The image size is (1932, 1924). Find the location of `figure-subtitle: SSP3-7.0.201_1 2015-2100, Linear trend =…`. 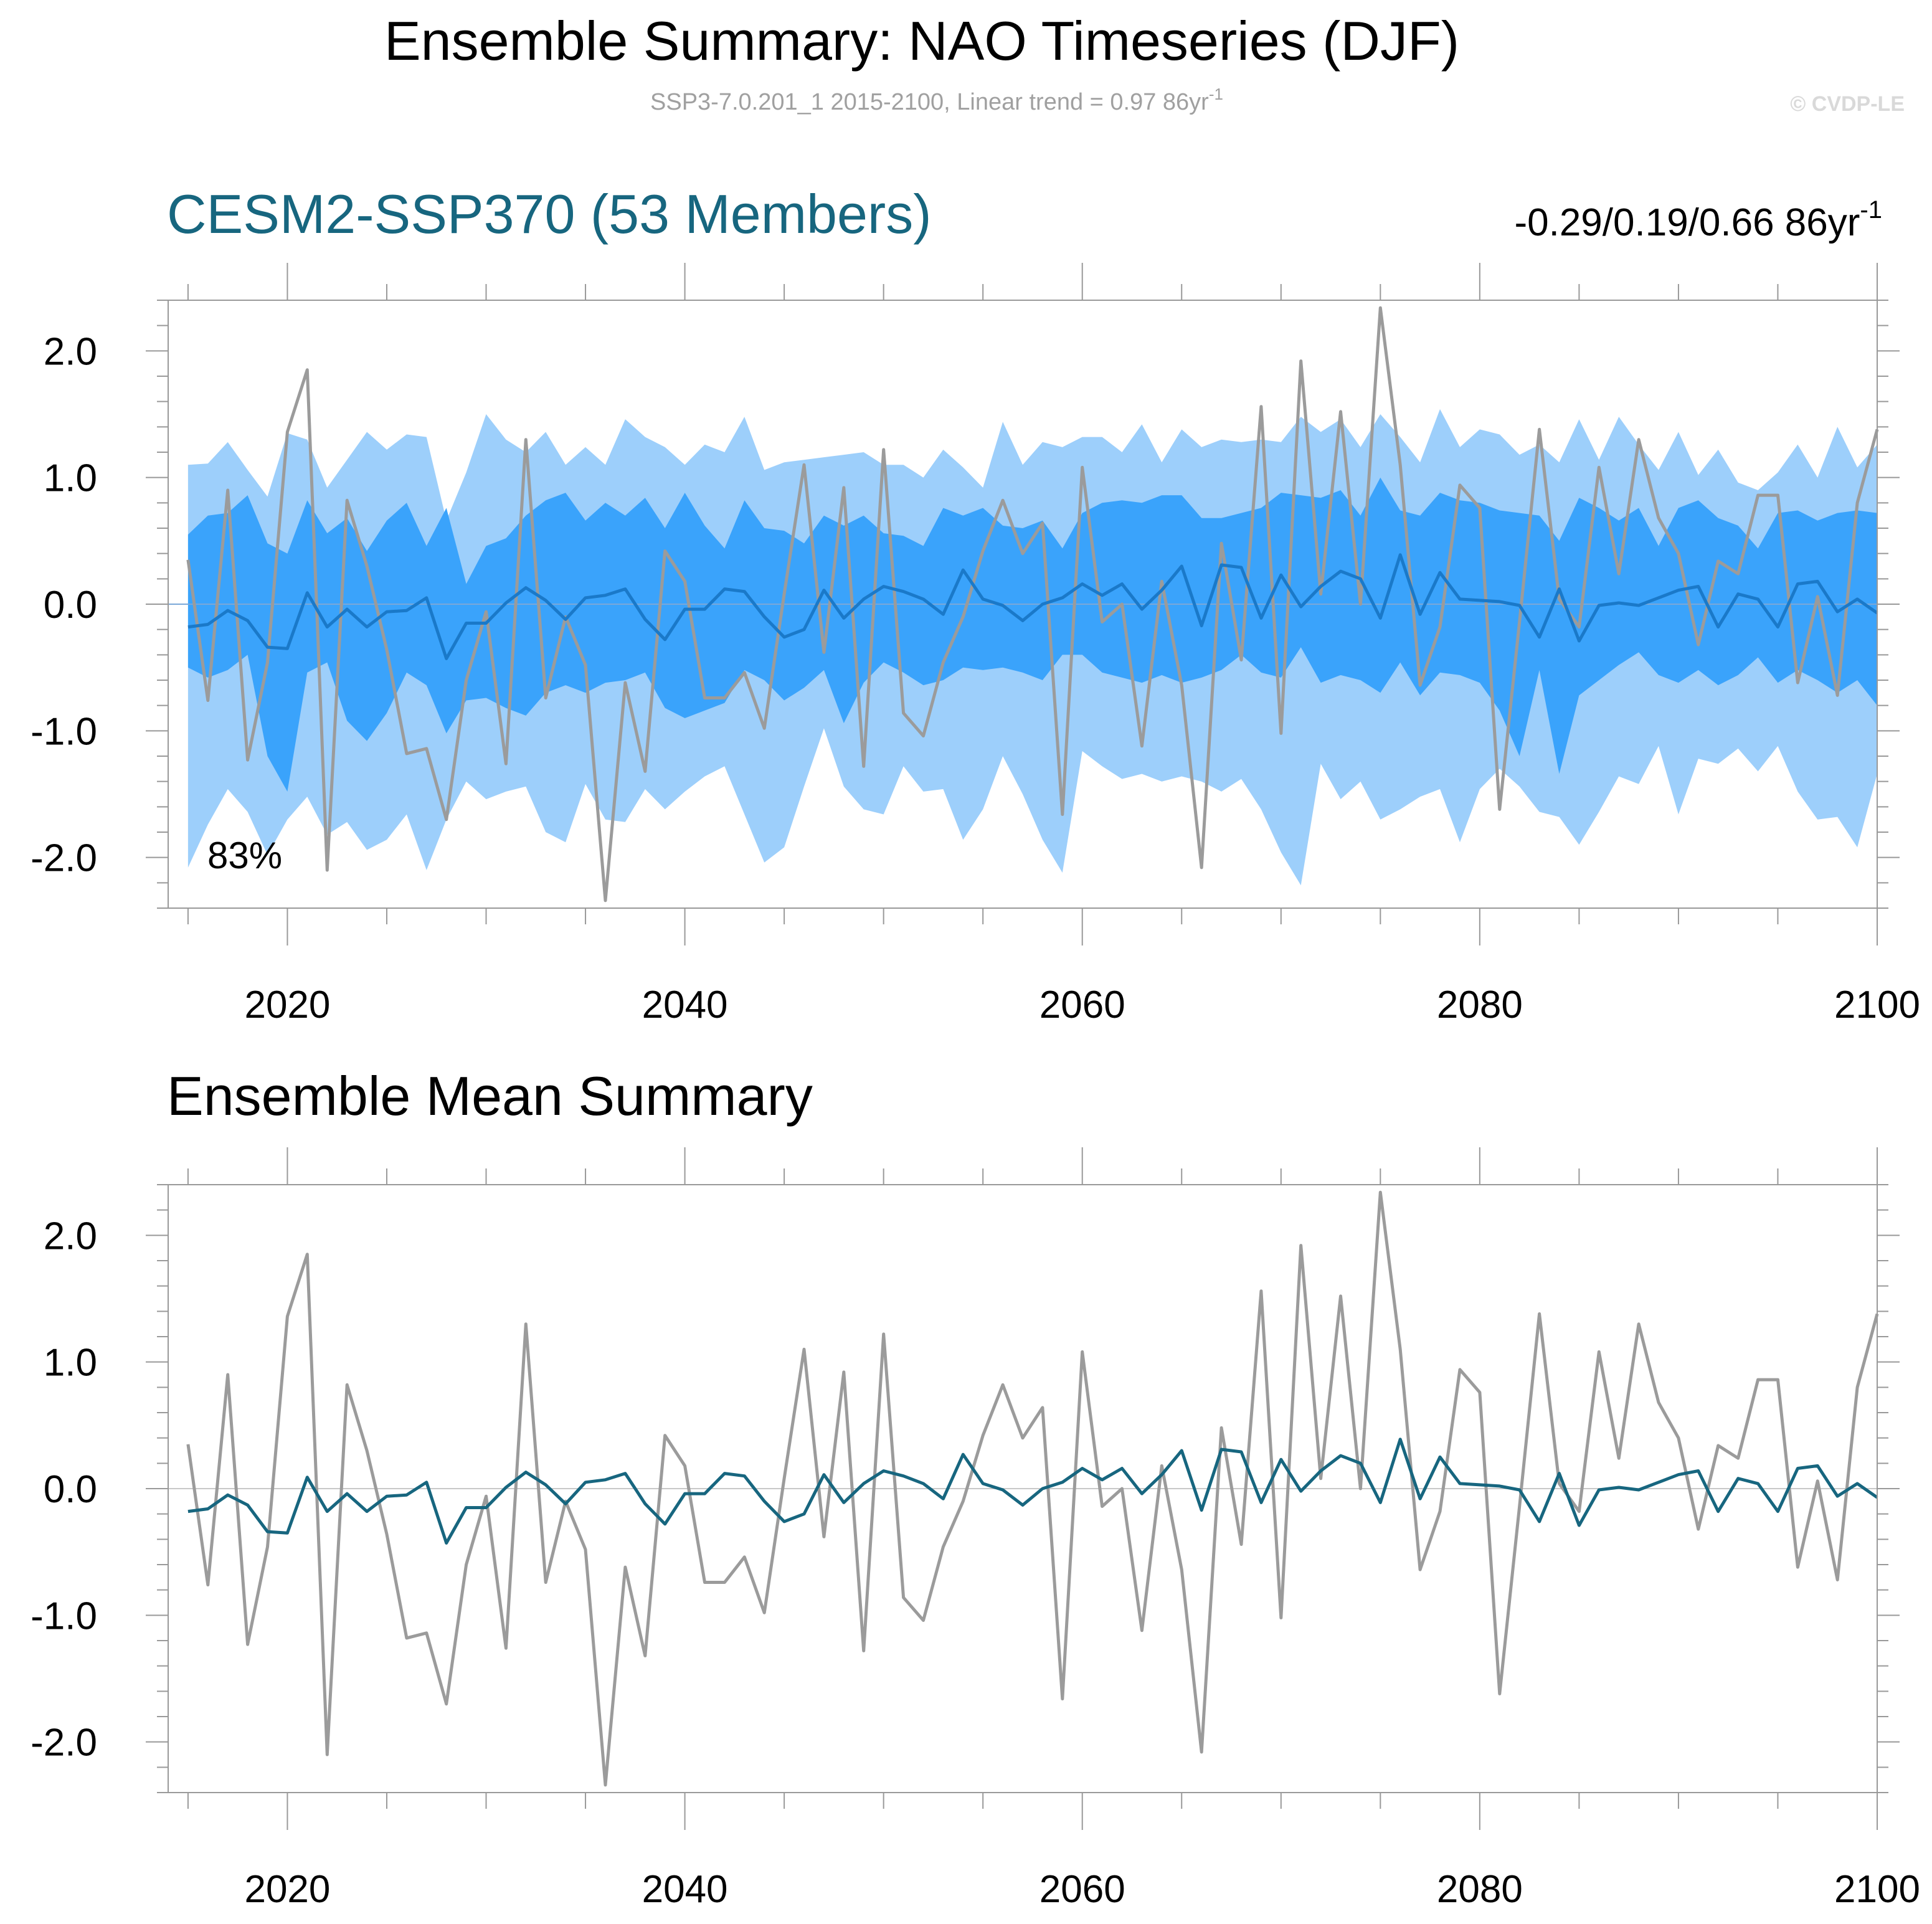

figure-subtitle: SSP3-7.0.201_1 2015-2100, Linear trend =… is located at coordinates (937, 100).